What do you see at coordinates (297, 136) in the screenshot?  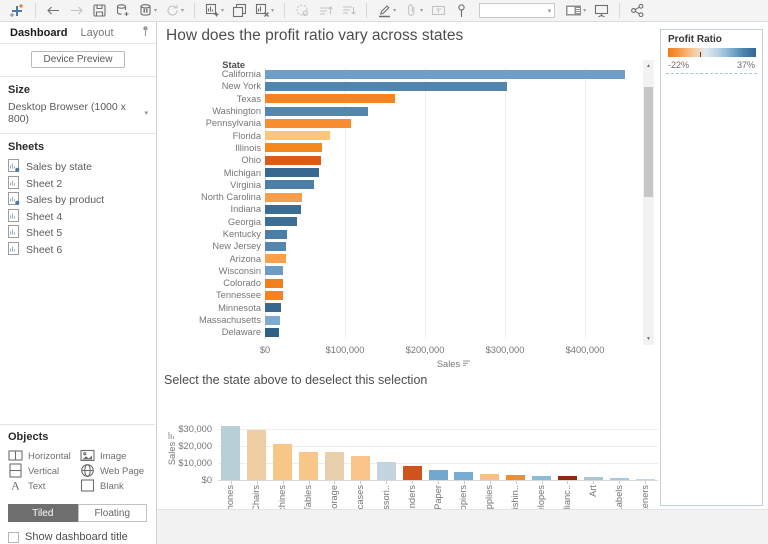 I see `bar-florida` at bounding box center [297, 136].